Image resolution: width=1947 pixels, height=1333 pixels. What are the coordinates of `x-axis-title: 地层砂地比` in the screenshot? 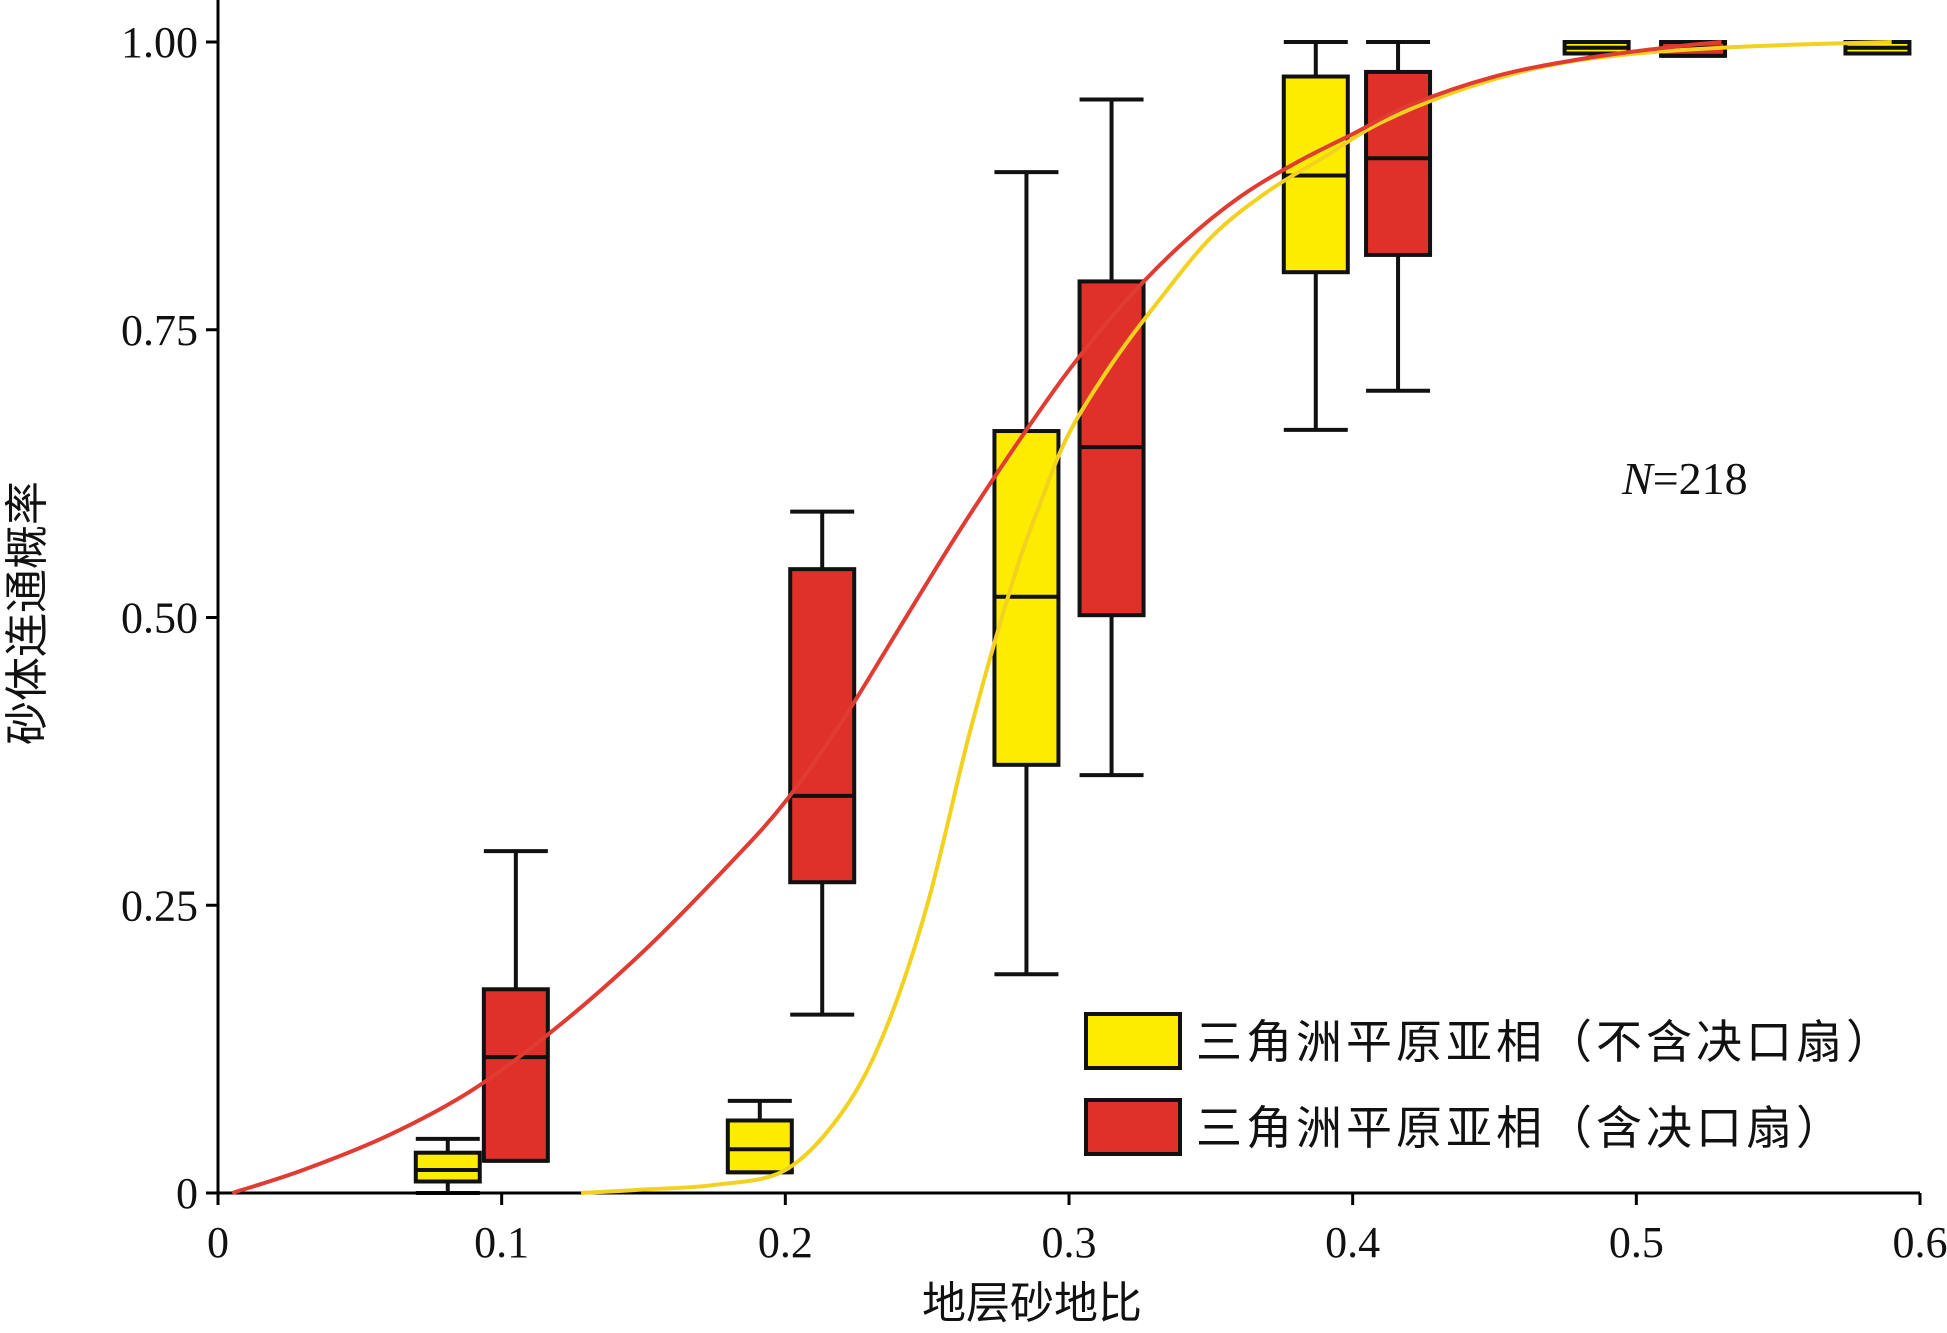 It's located at (1032, 1303).